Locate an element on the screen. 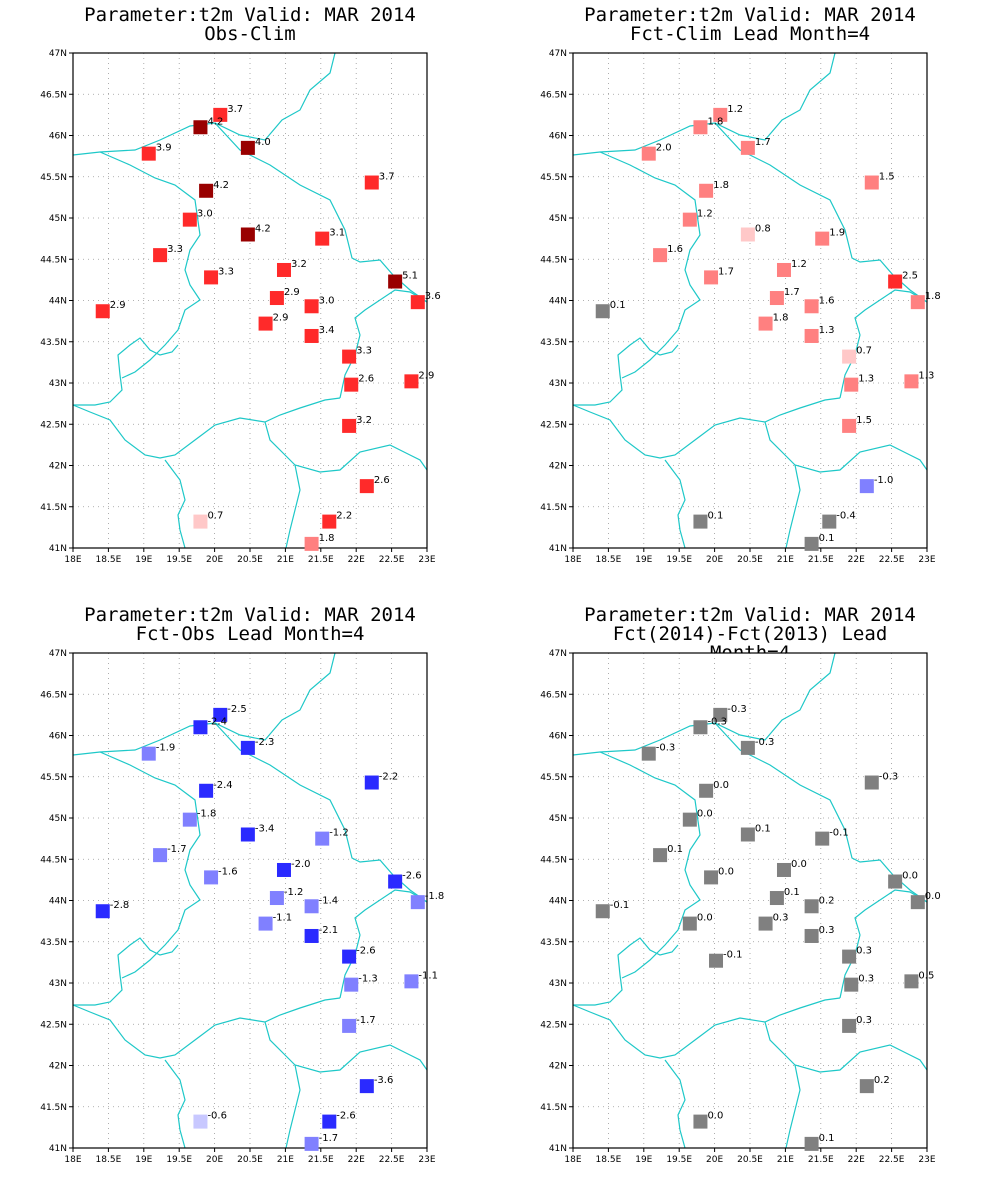 Image resolution: width=1000 pixels, height=1200 pixels. station-value-label: 3.2 is located at coordinates (364, 420).